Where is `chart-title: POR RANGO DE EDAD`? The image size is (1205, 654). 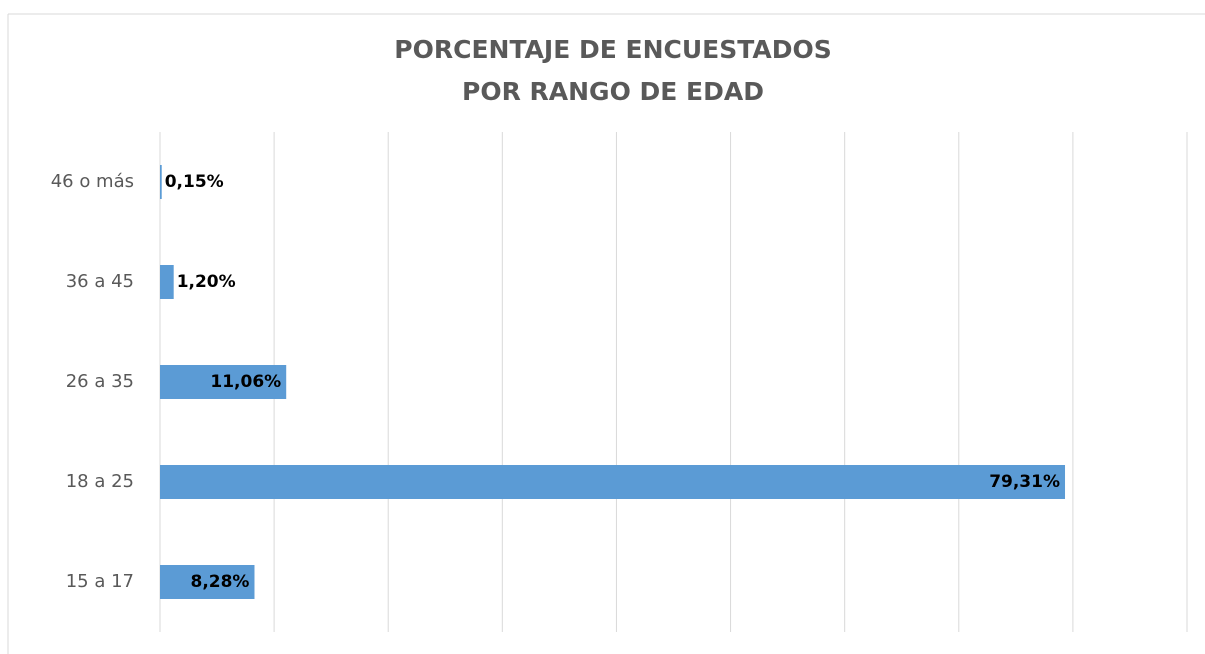
chart-title: POR RANGO DE EDAD is located at coordinates (613, 91).